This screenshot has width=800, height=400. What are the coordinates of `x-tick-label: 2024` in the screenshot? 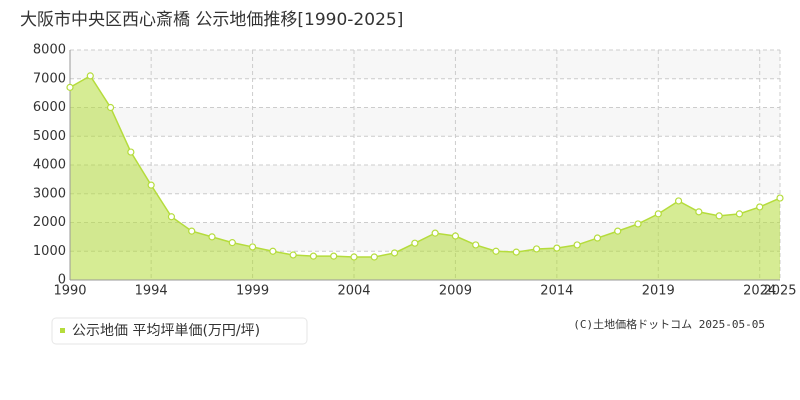 It's located at (759, 291).